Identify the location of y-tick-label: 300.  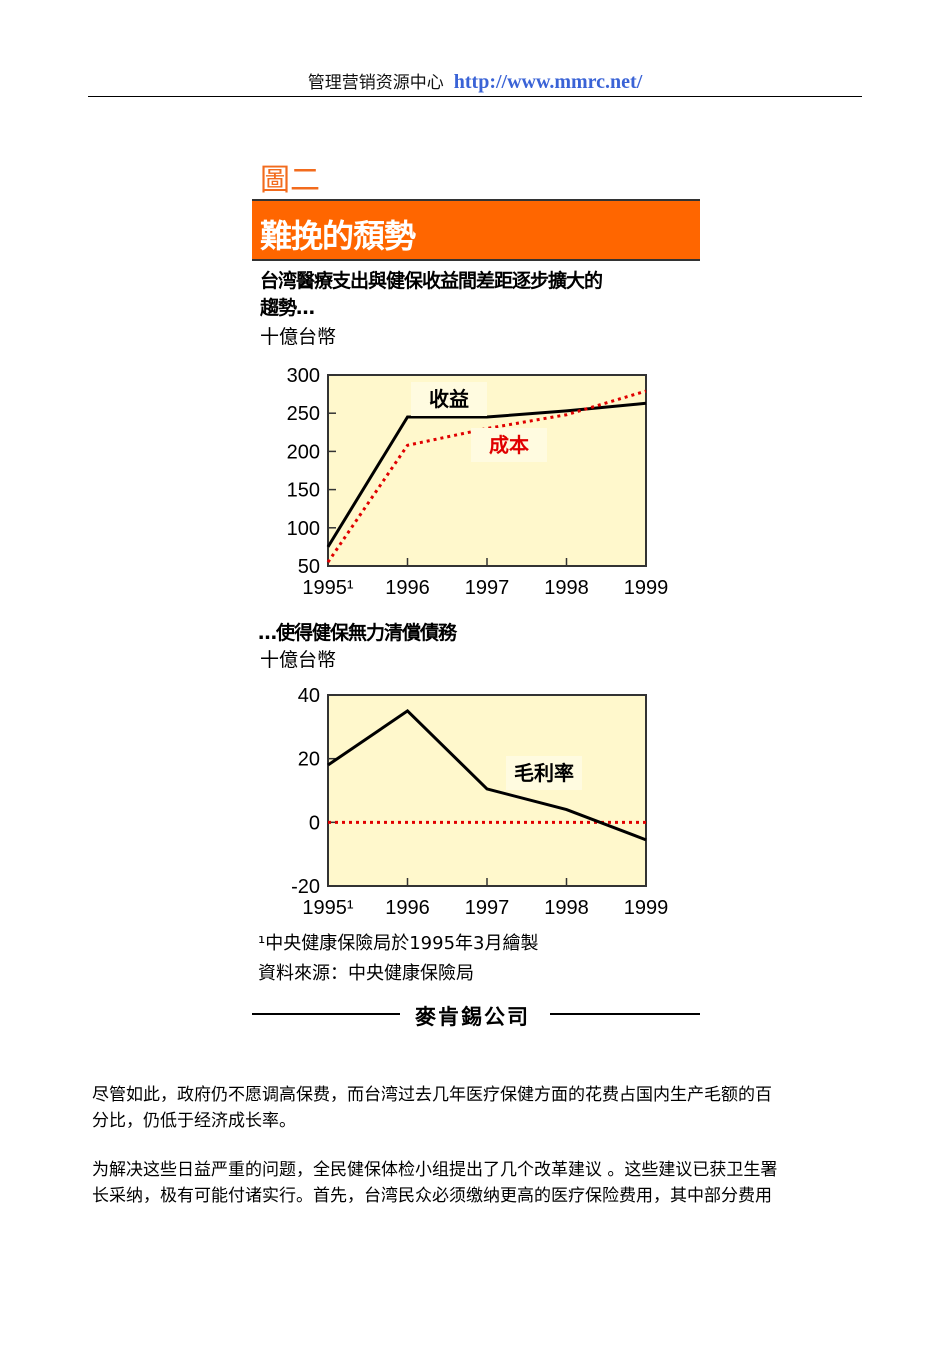
(303, 376).